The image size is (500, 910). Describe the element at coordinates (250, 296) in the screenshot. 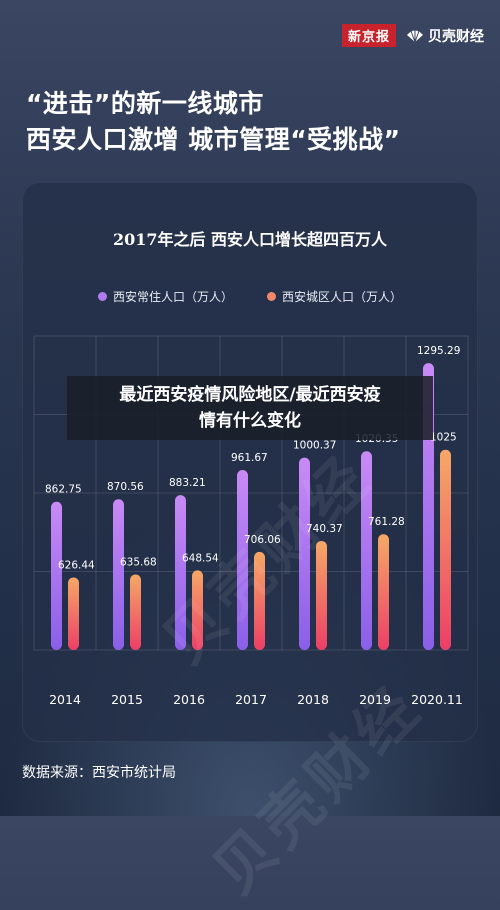

I see `chart-legend: 西安常住人口（万人） 西安城区人口（万人）` at that location.